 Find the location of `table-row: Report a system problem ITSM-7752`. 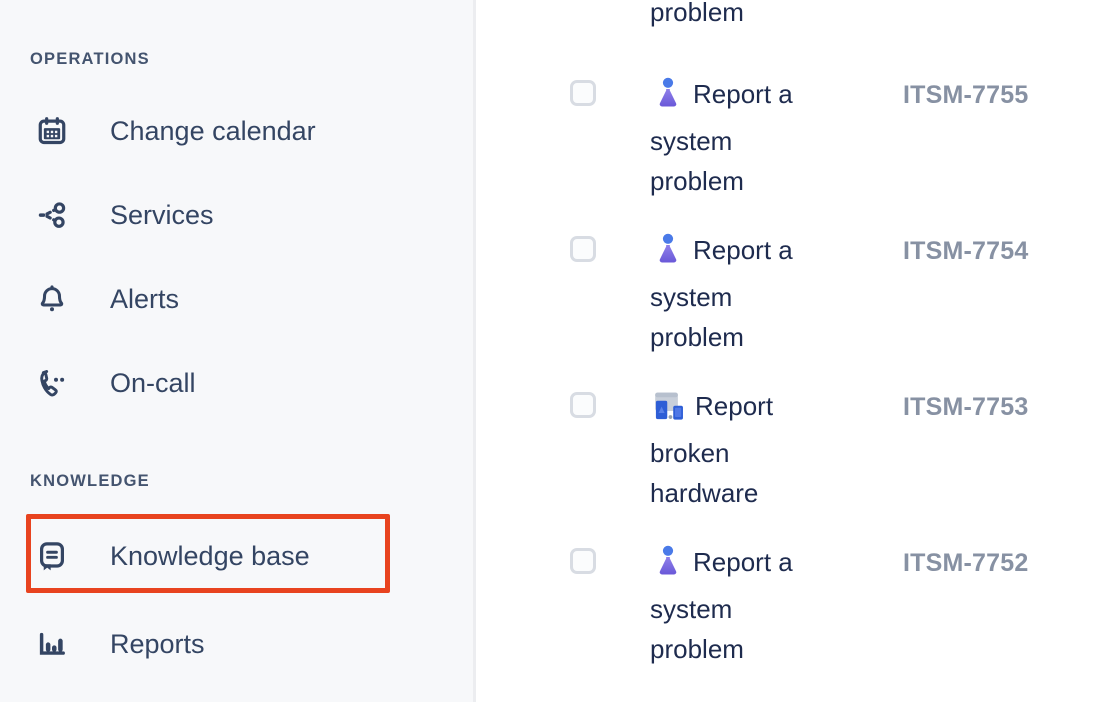

table-row: Report a system problem ITSM-7752 is located at coordinates (793, 620).